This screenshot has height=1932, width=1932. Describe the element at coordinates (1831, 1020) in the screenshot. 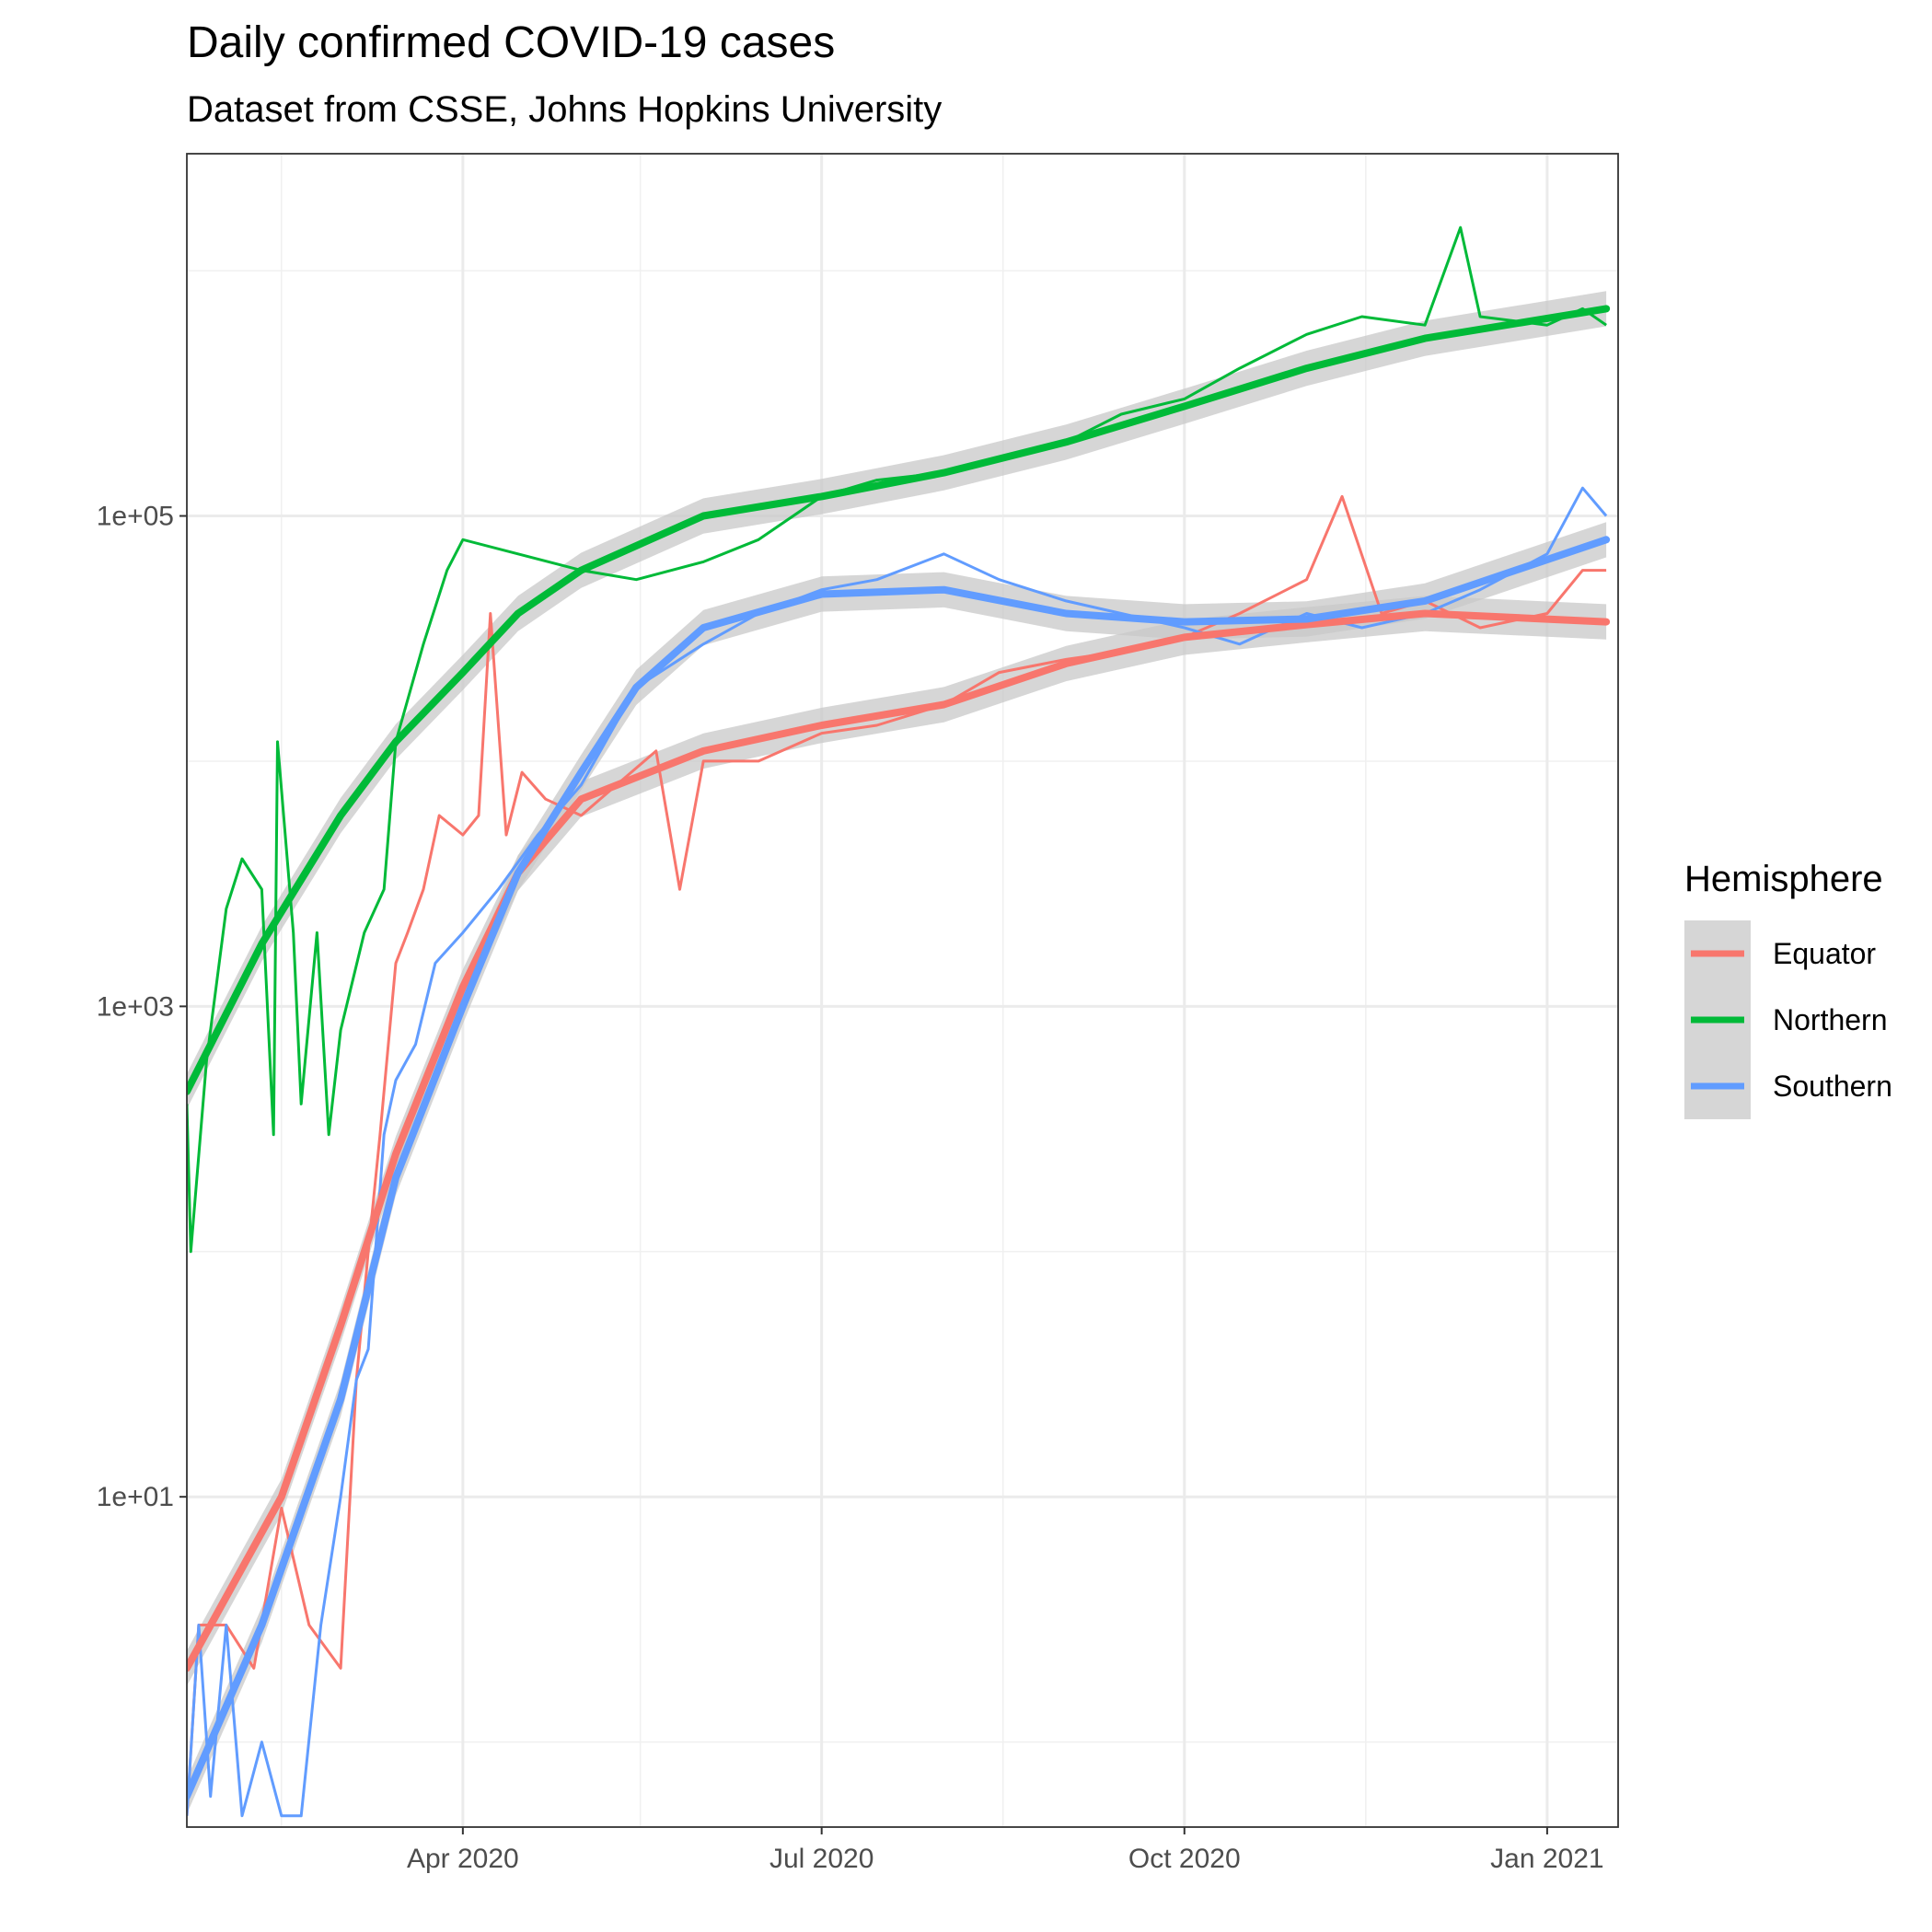

I see `legend-label: Northern` at that location.